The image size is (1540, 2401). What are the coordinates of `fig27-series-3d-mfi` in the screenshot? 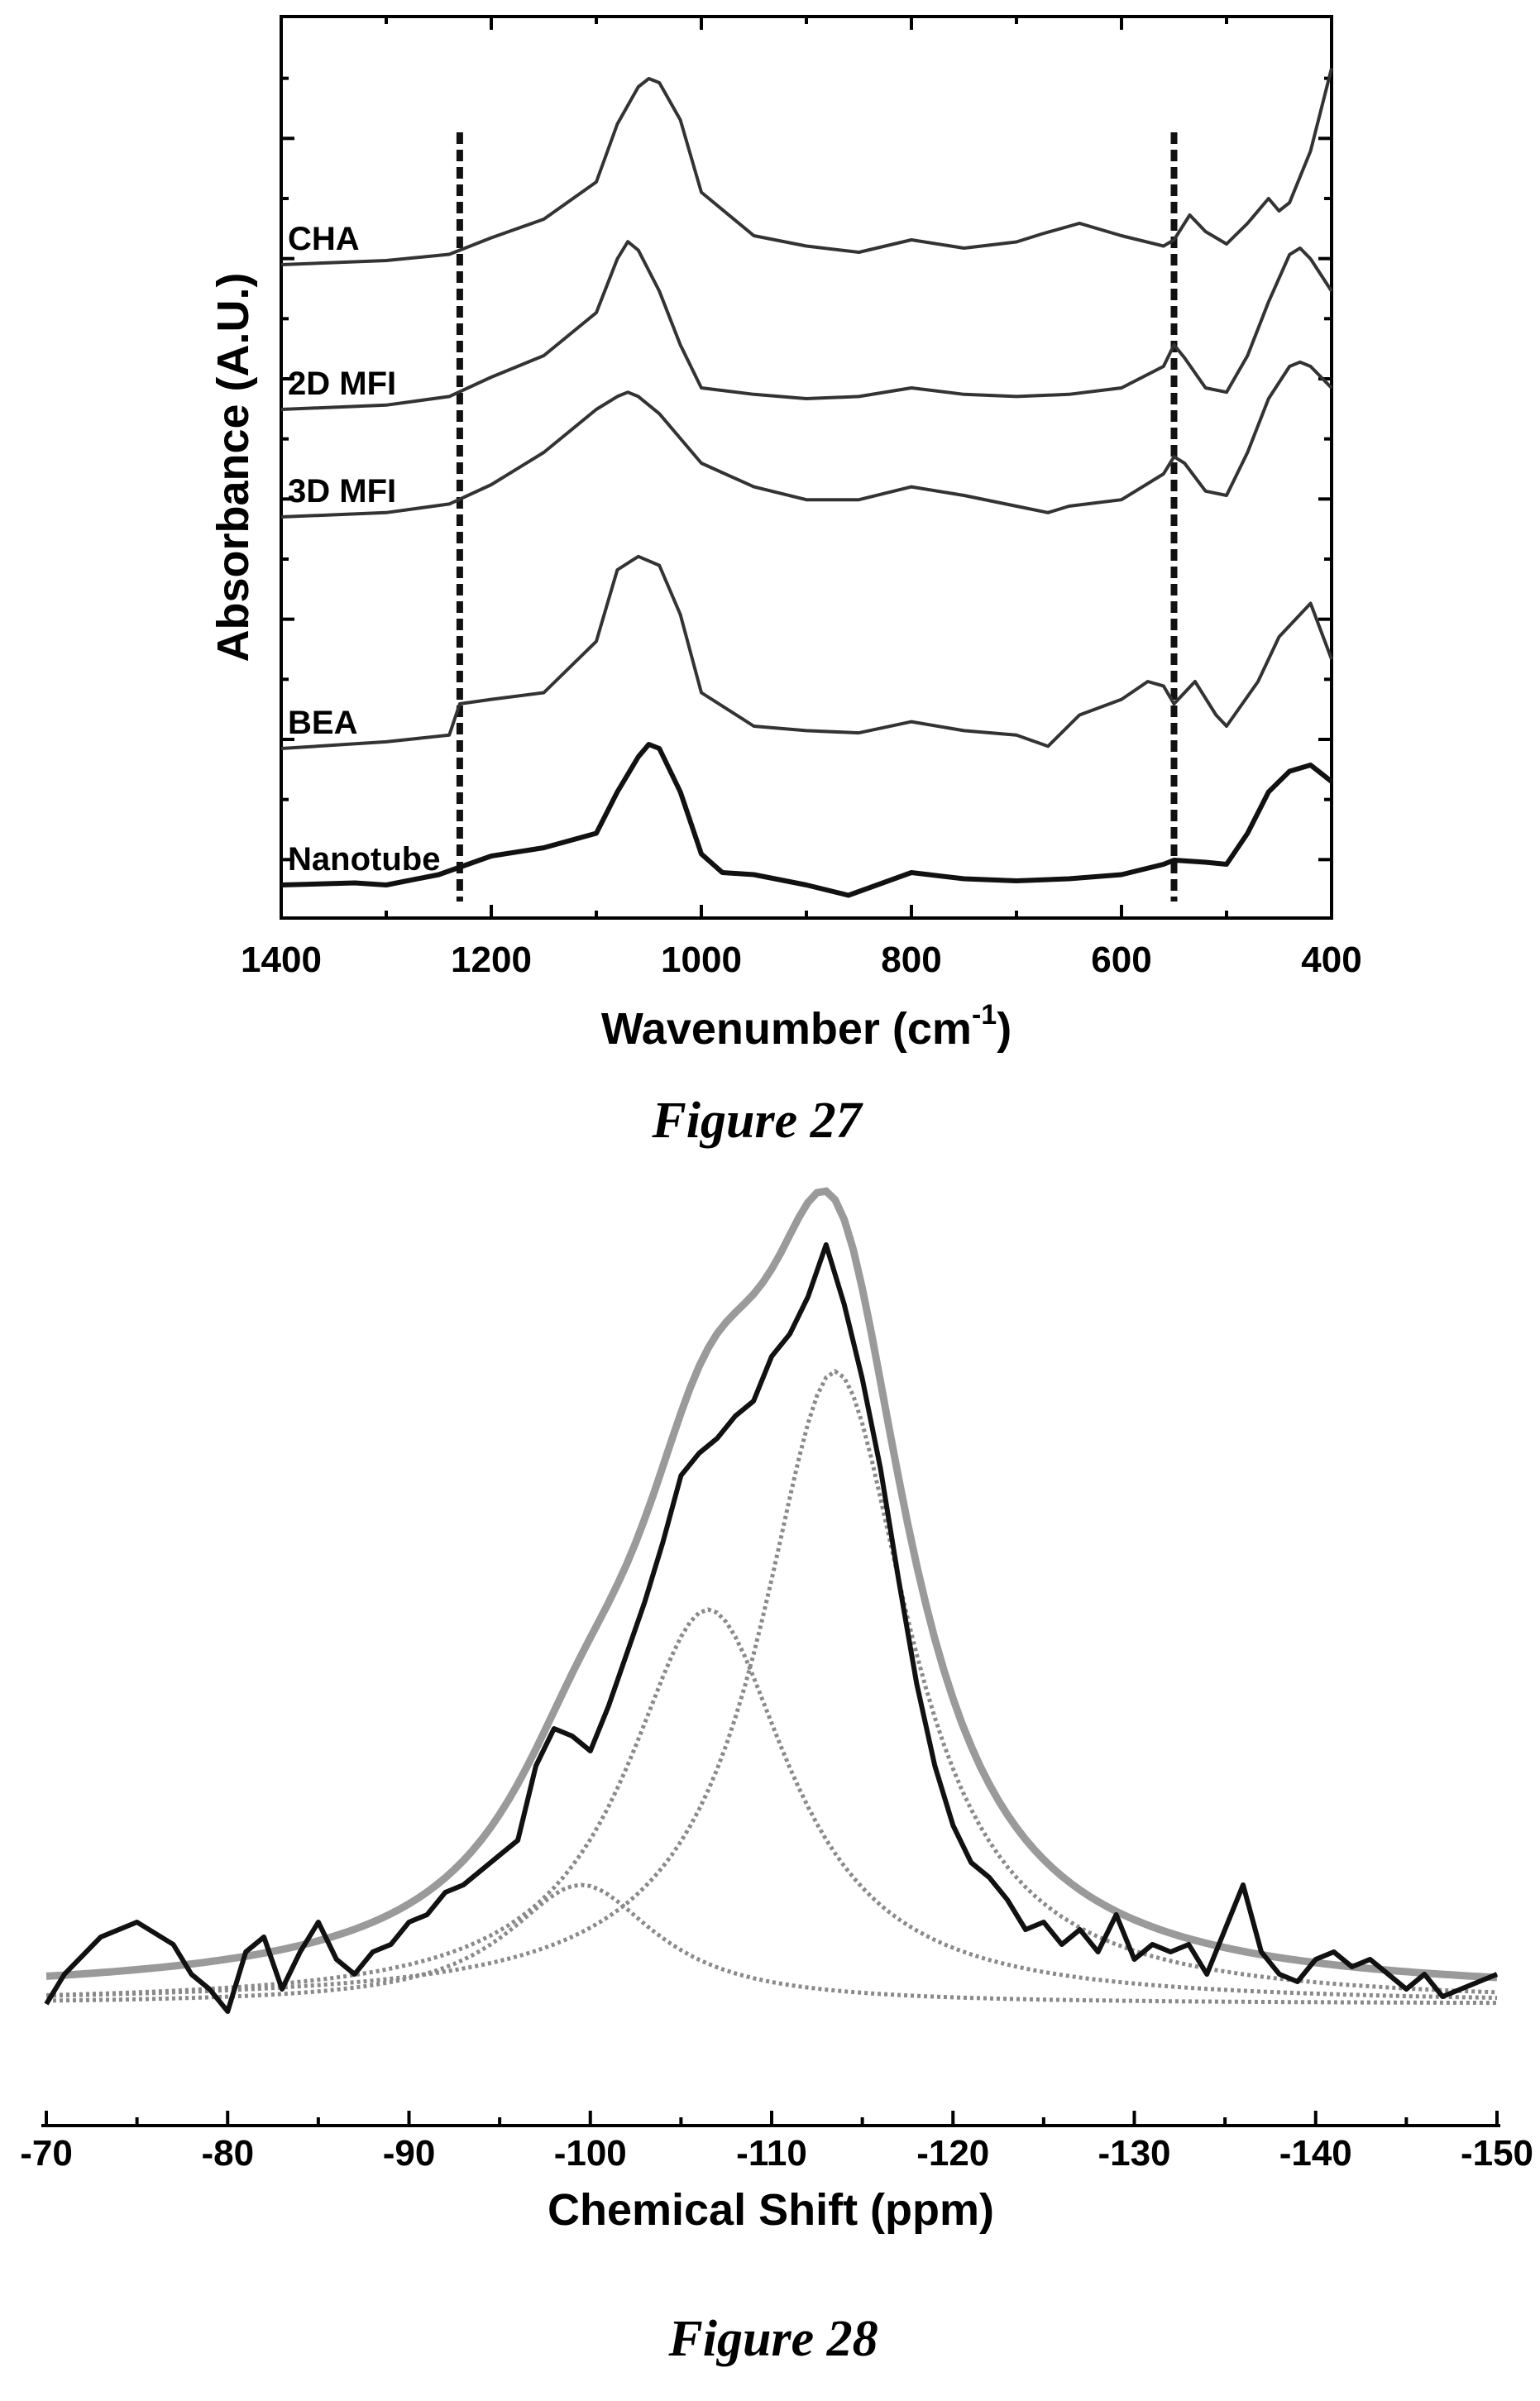 It's located at (806, 439).